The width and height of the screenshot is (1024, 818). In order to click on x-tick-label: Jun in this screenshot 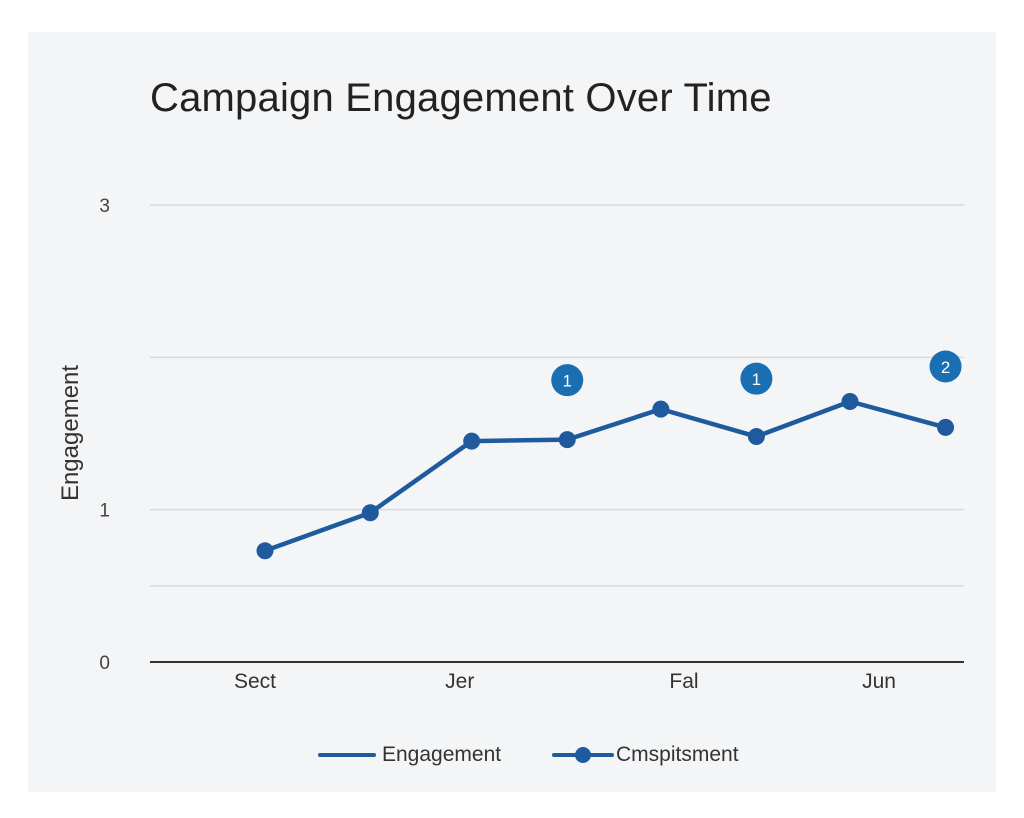, I will do `click(879, 681)`.